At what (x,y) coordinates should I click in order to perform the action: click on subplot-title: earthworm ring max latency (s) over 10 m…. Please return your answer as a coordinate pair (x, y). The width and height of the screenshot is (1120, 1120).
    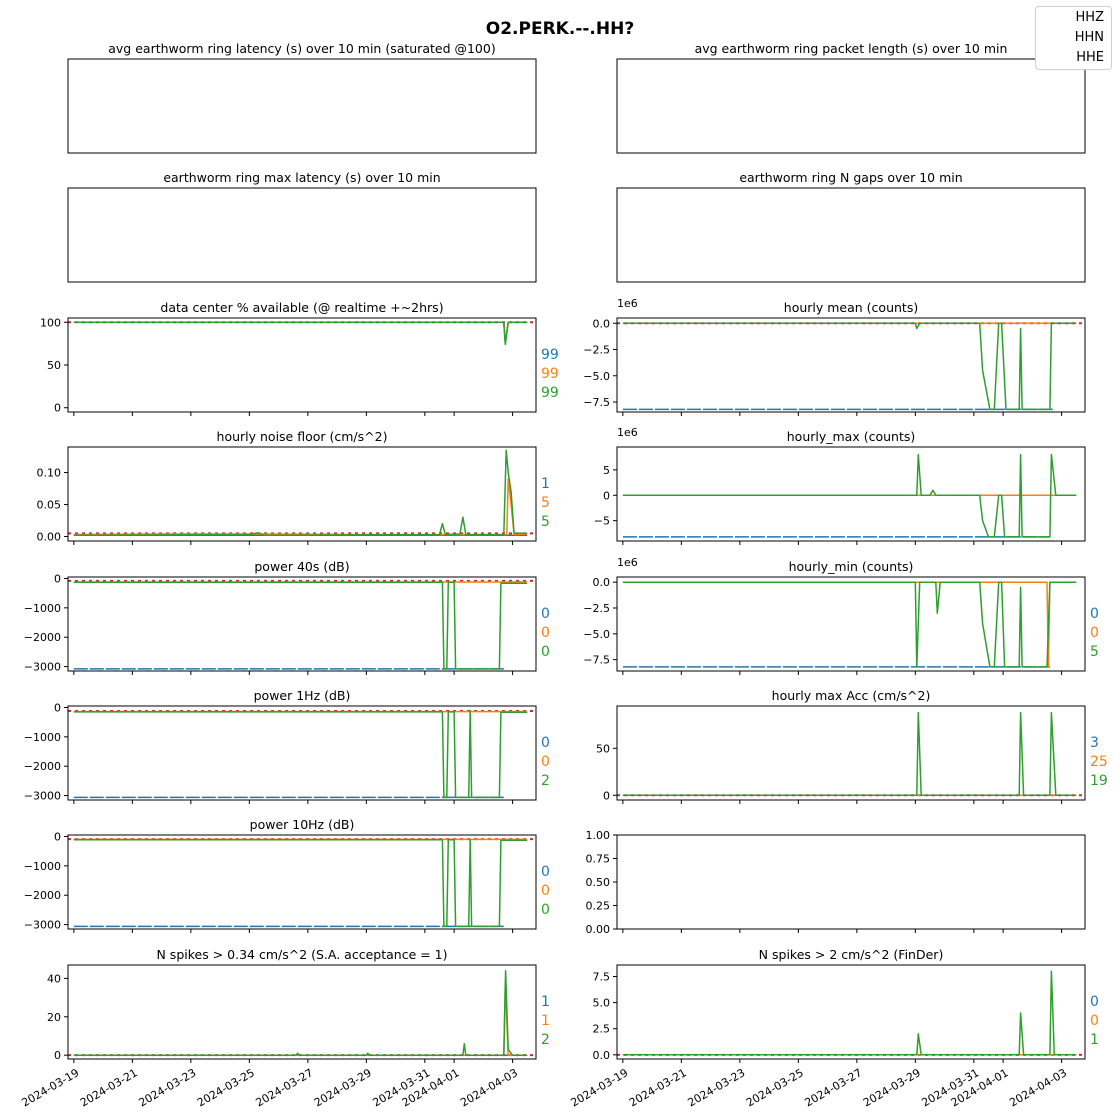
    Looking at the image, I should click on (301, 177).